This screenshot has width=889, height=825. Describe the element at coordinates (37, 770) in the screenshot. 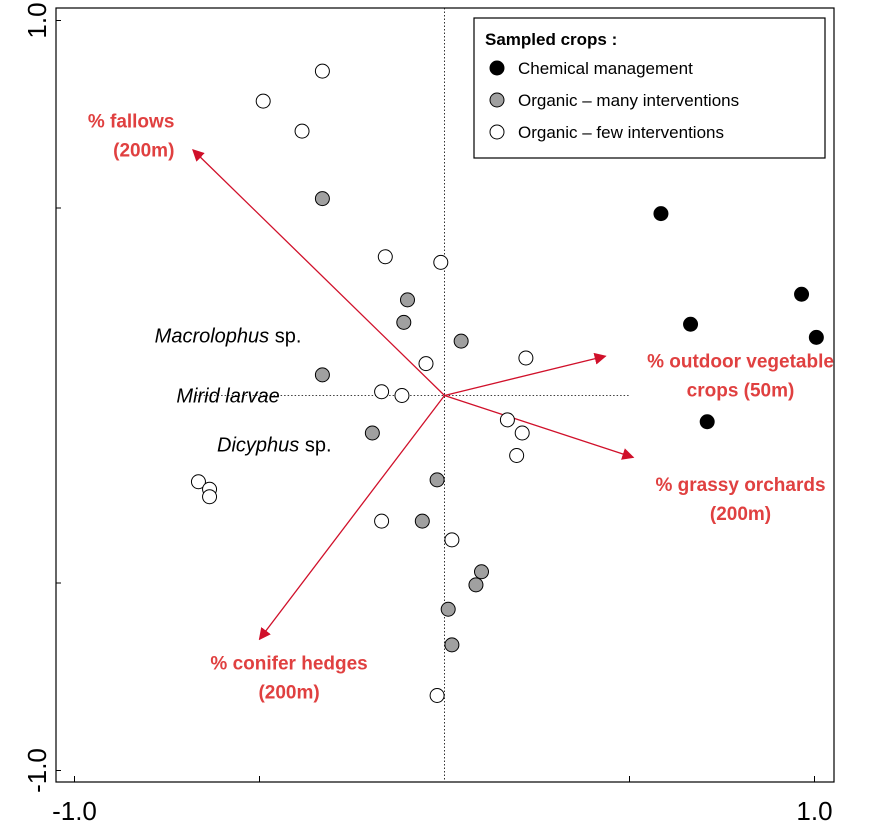

I see `y-tick-label: -1.0` at that location.